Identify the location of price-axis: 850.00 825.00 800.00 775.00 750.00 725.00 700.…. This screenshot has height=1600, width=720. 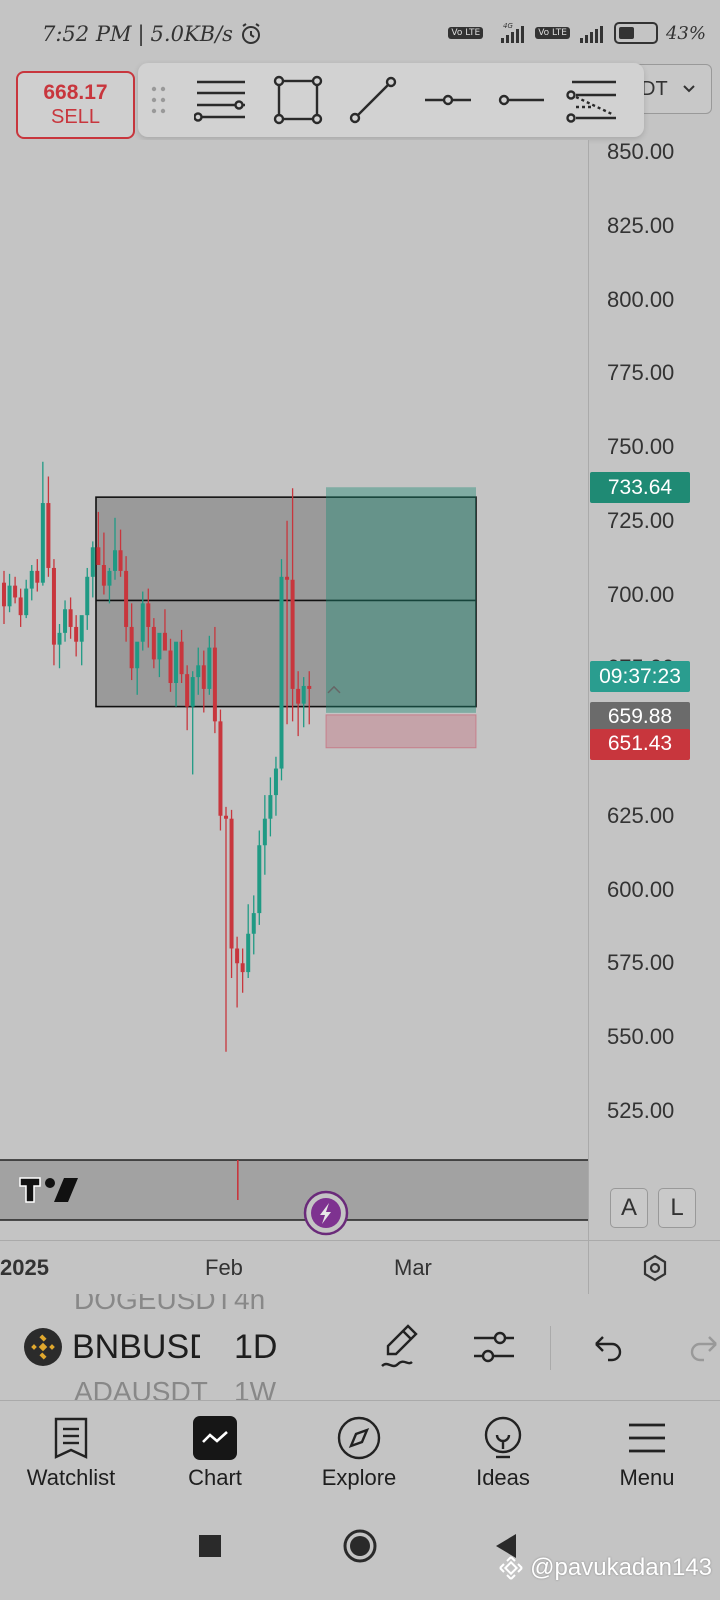
(654, 689).